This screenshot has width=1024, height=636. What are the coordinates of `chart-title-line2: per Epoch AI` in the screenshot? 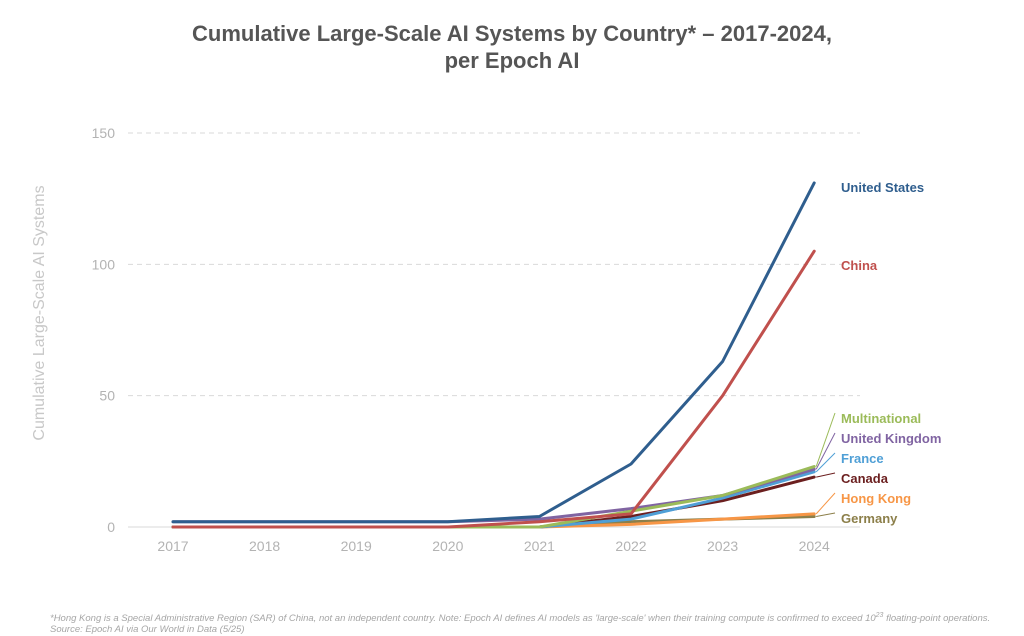 It's located at (512, 60).